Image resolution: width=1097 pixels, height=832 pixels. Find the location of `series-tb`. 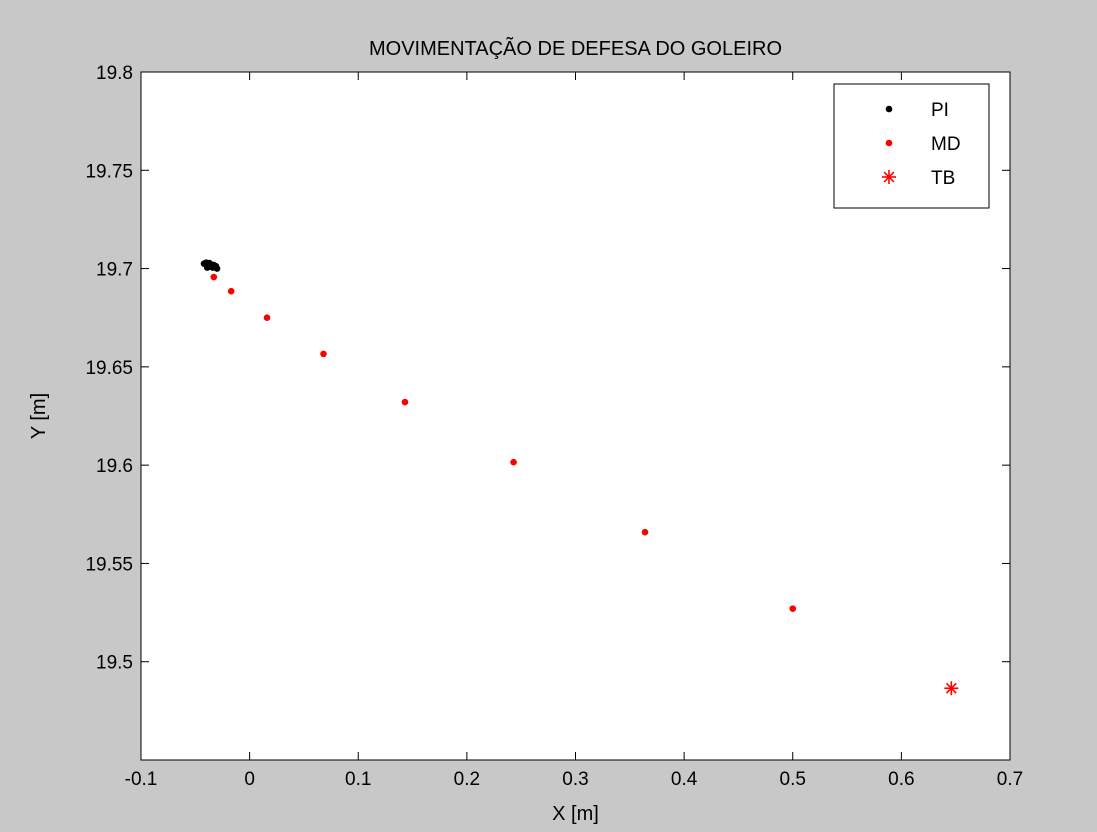

series-tb is located at coordinates (951, 688).